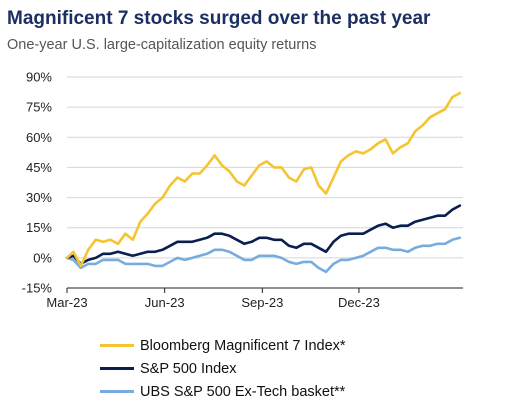  Describe the element at coordinates (66, 302) in the screenshot. I see `x-tick-label: Mar-23` at that location.